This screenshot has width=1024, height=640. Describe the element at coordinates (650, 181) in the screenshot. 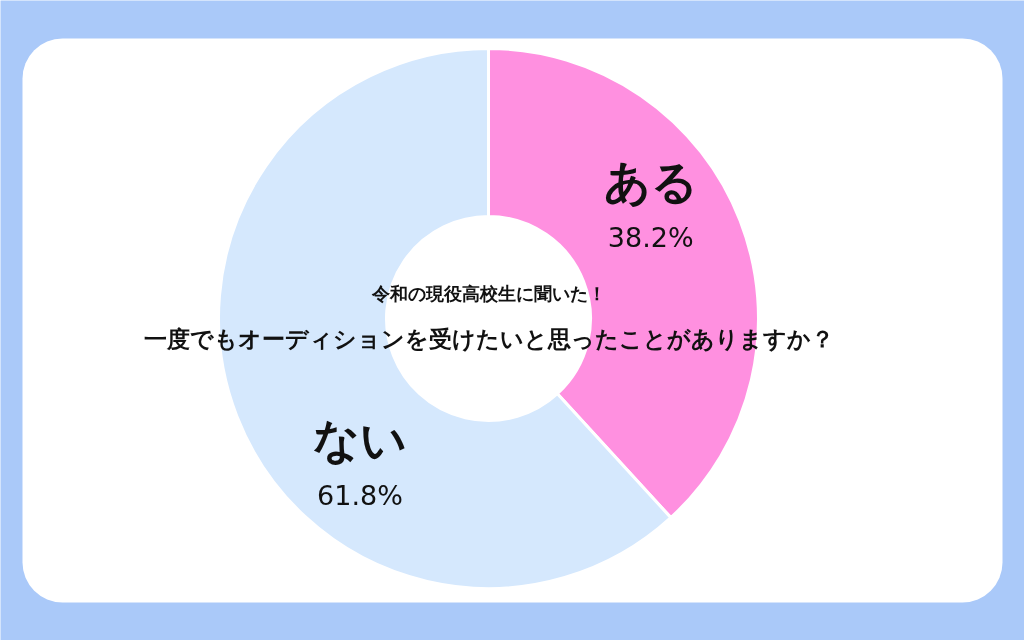

I see `slice-label: ある` at that location.